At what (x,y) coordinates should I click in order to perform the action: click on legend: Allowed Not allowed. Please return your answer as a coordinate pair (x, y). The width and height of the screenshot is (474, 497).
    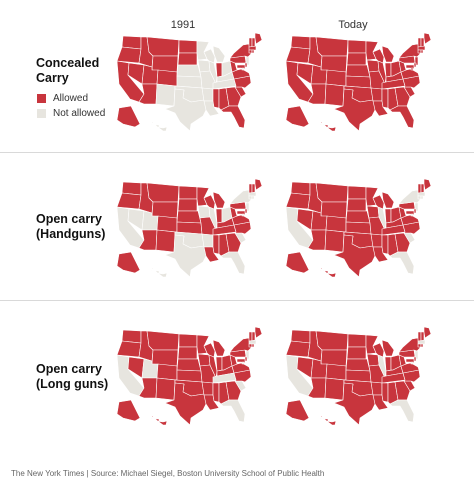
    Looking at the image, I should click on (71, 106).